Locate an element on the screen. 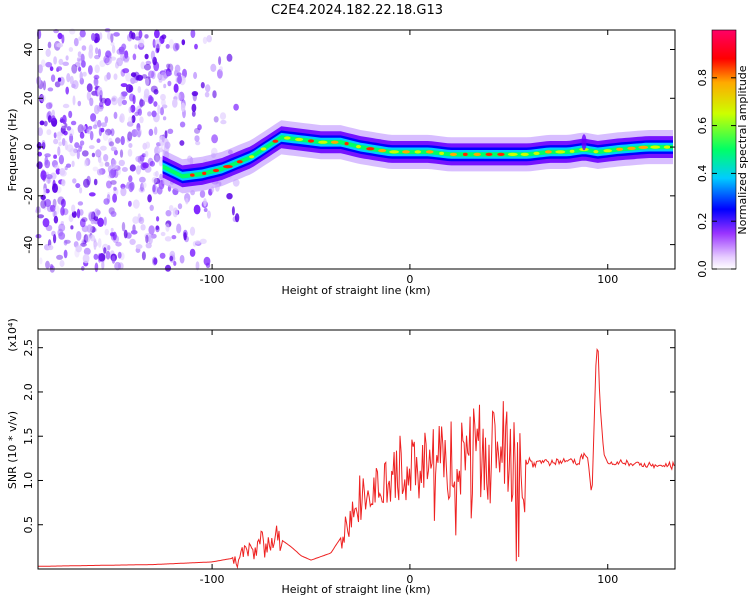 The width and height of the screenshot is (750, 600). x-tick-label: 0 is located at coordinates (409, 579).